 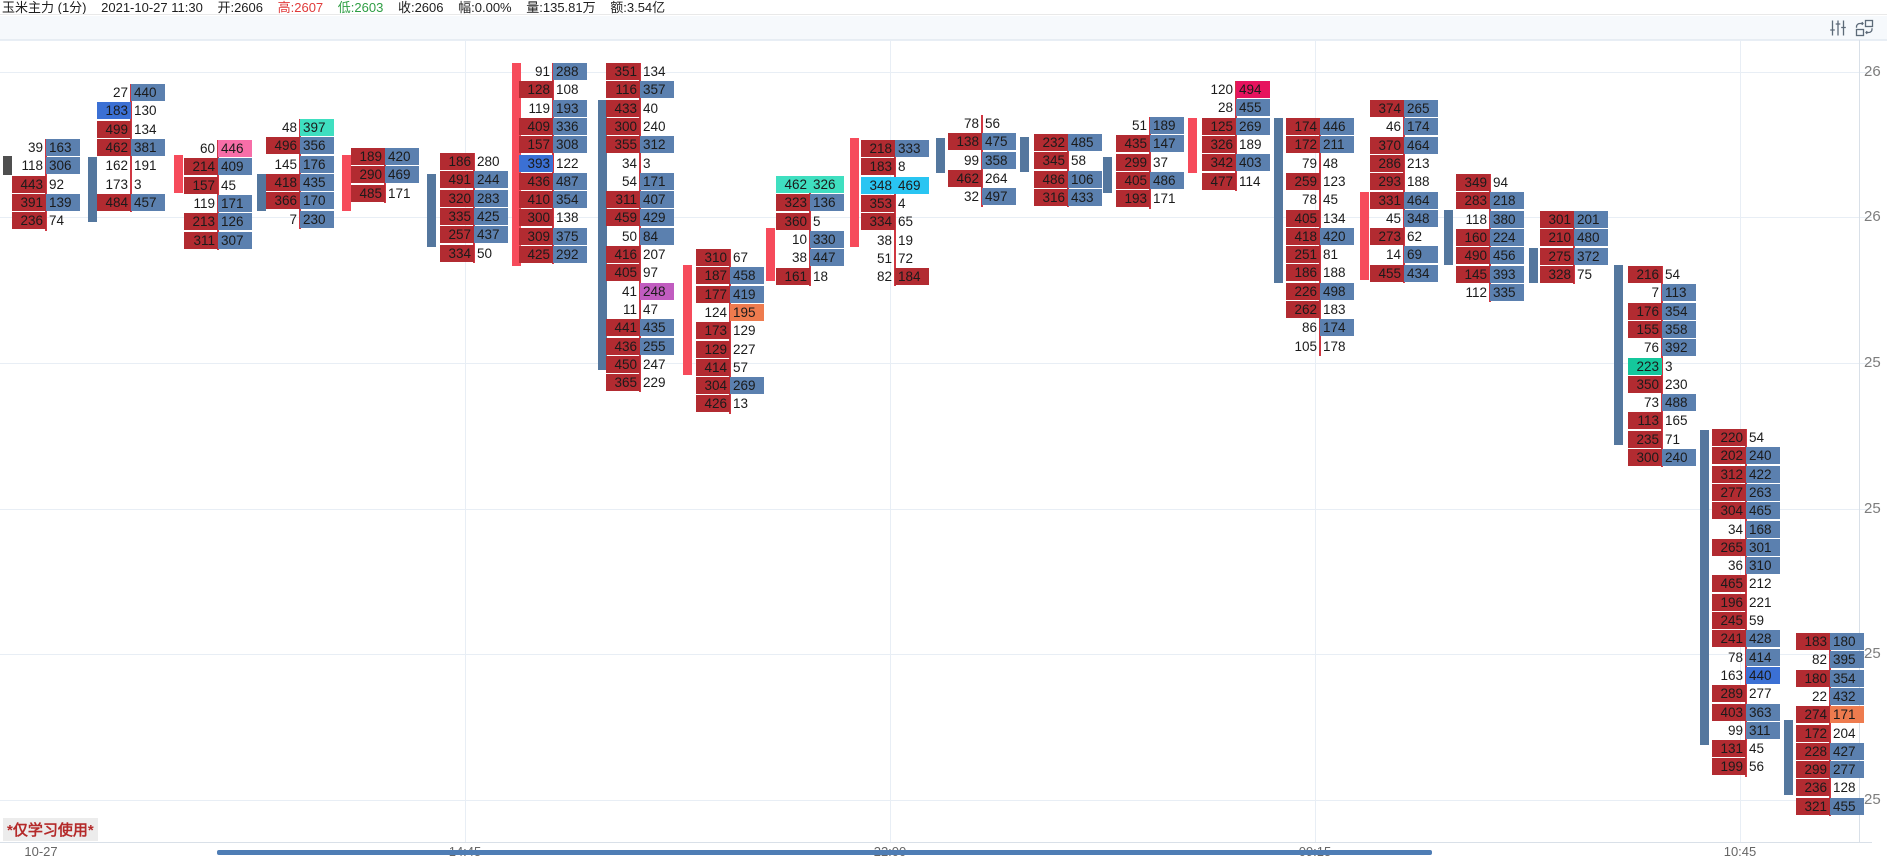 I want to click on candle-delta-line, so click(x=1574, y=247).